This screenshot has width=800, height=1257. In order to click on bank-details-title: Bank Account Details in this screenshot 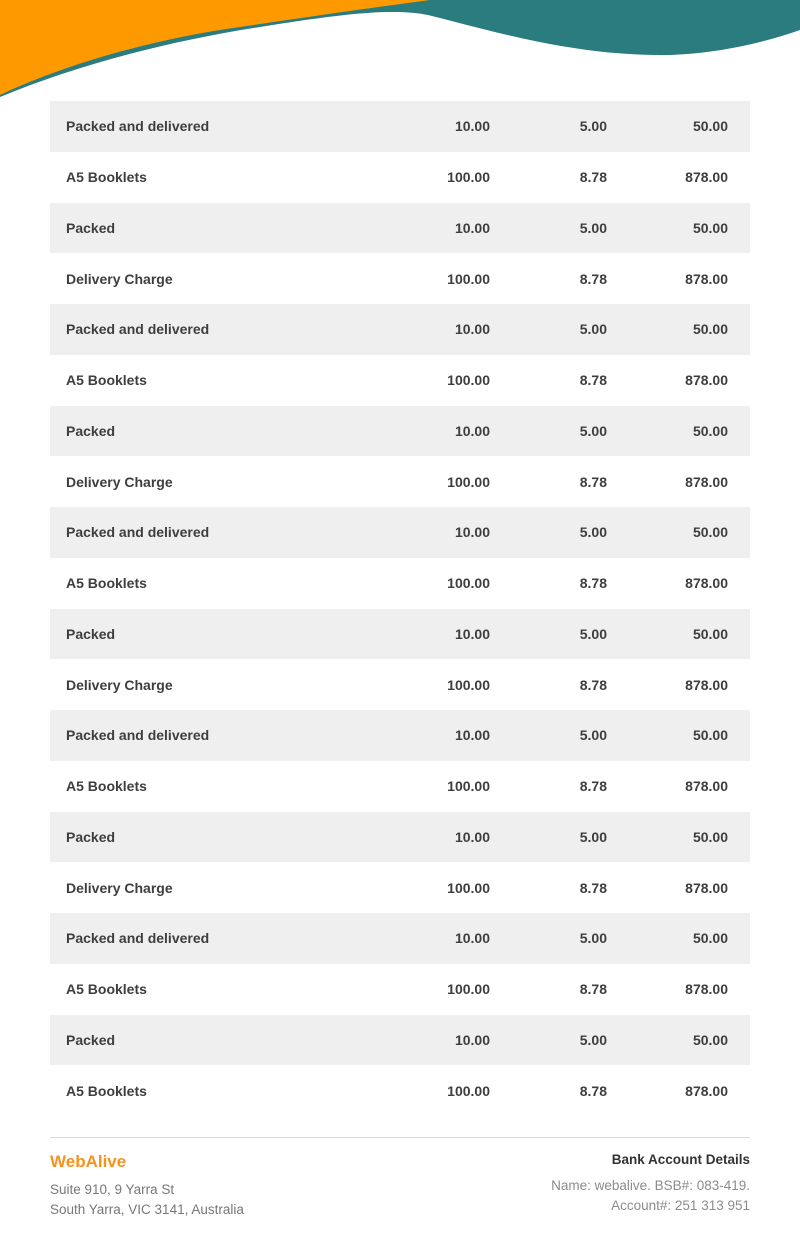, I will do `click(680, 1159)`.